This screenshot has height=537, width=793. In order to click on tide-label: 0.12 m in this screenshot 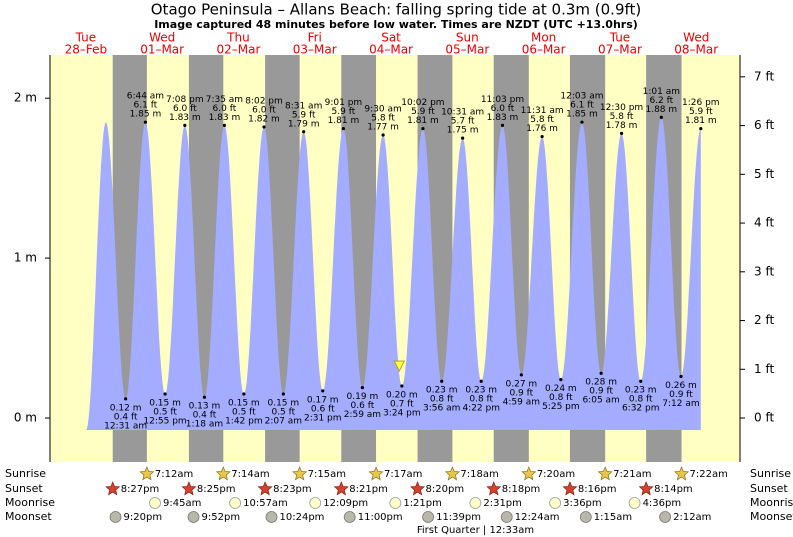, I will do `click(126, 408)`.